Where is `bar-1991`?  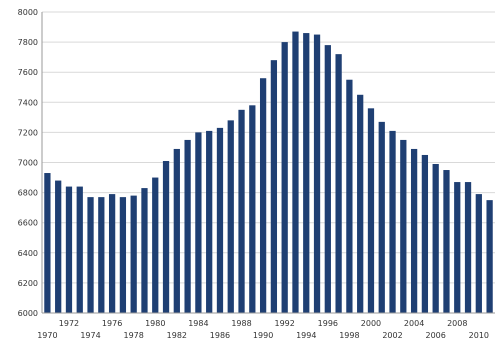
bar-1991 is located at coordinates (274, 186).